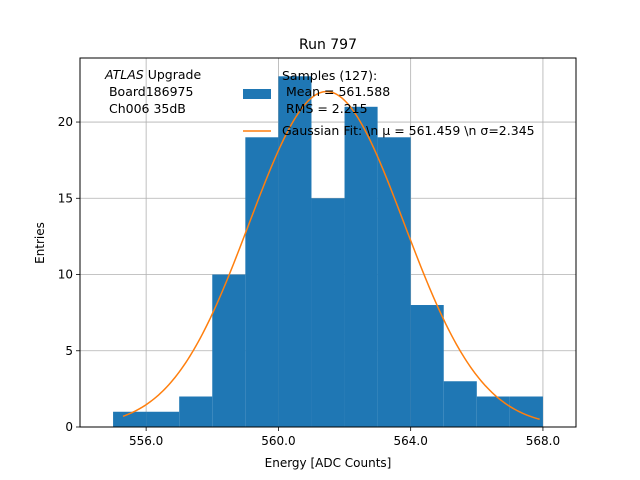 The height and width of the screenshot is (480, 640). Describe the element at coordinates (146, 441) in the screenshot. I see `x-tick-label-0: 556.0` at that location.